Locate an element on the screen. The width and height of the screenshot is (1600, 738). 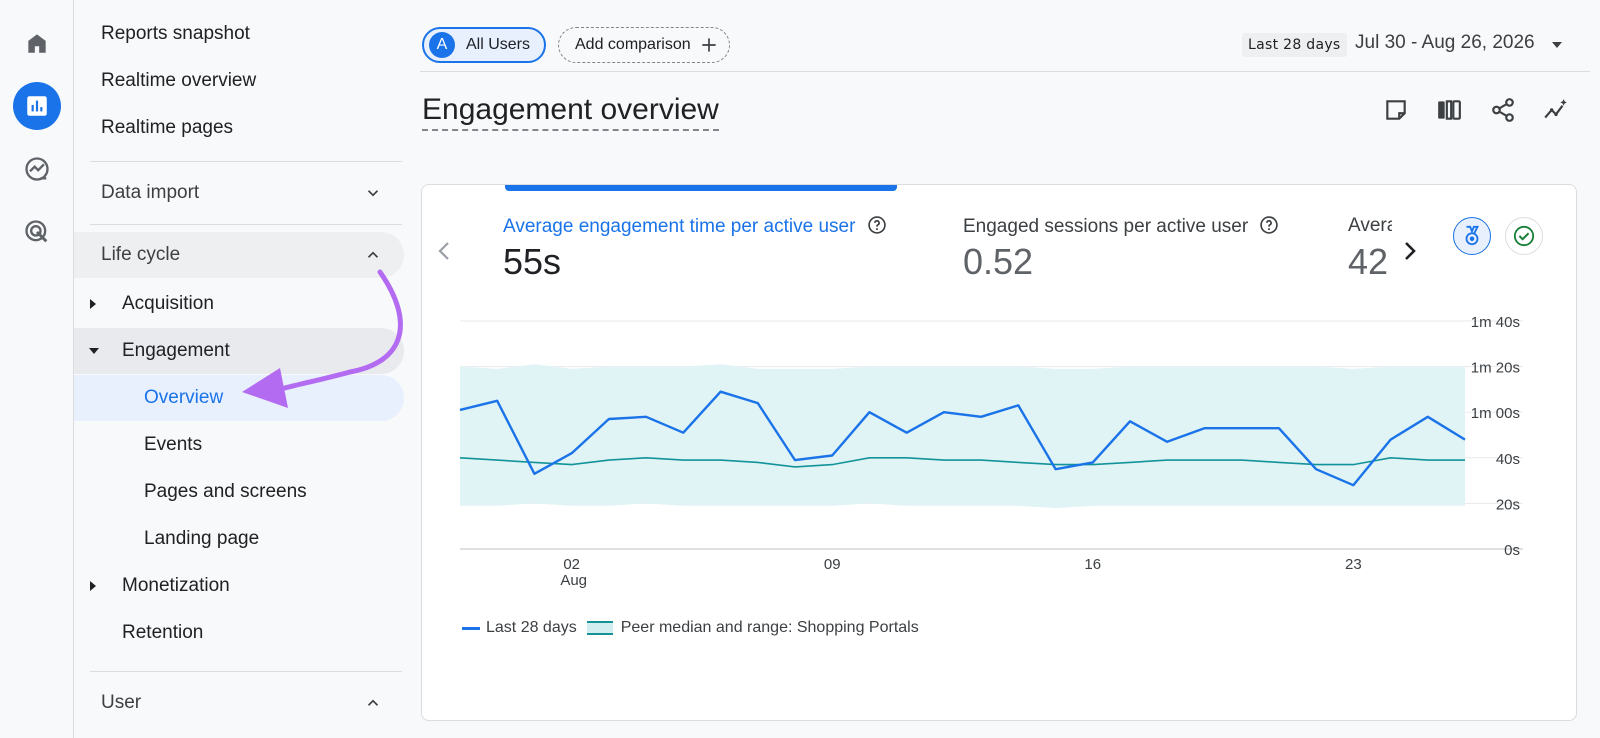
y-tick-label: 1m 00s is located at coordinates (1495, 413).